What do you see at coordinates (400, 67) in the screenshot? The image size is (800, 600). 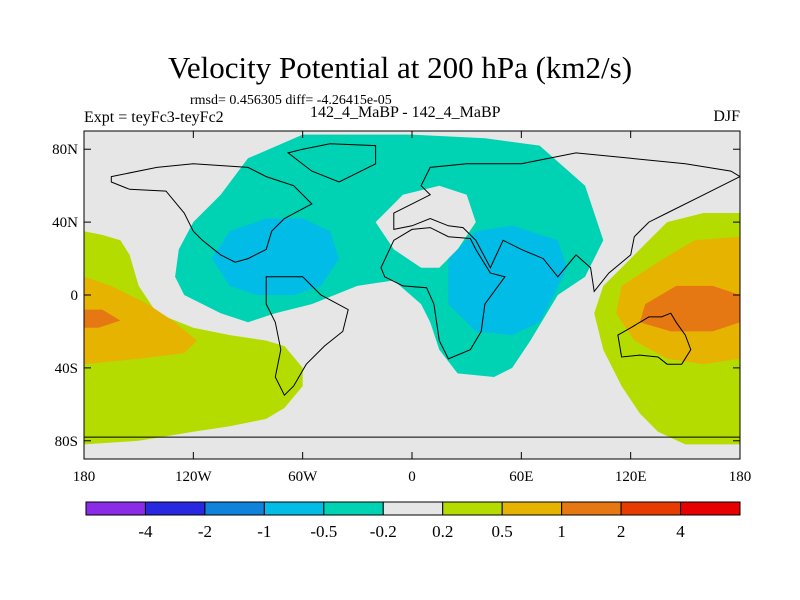 I see `chart-title: Velocity Potential at 200 hPa (km2/s)` at bounding box center [400, 67].